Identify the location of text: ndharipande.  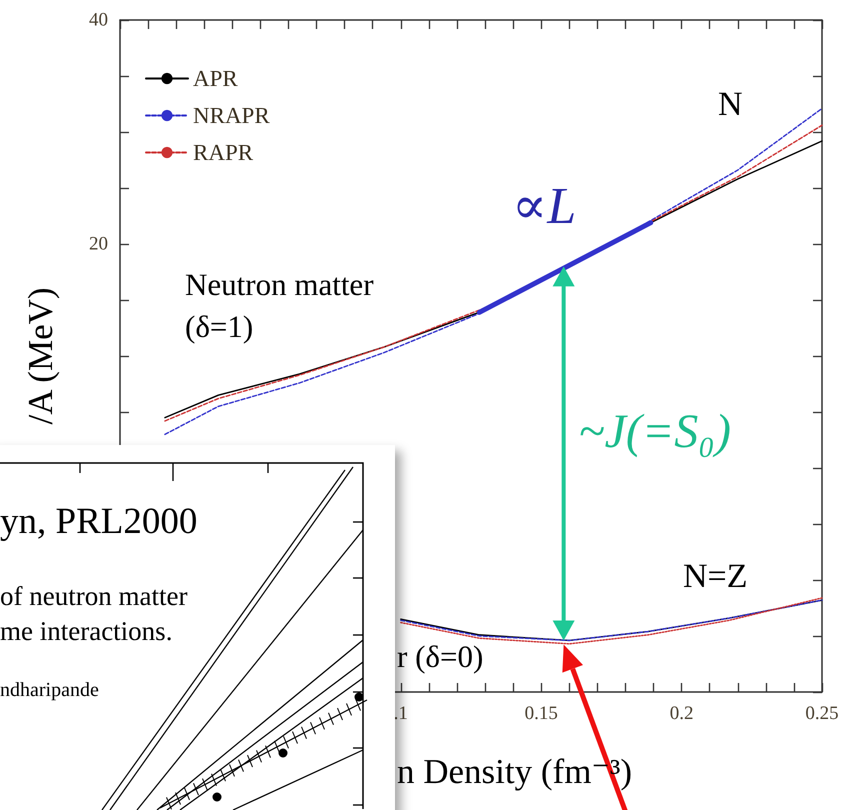
(49, 690).